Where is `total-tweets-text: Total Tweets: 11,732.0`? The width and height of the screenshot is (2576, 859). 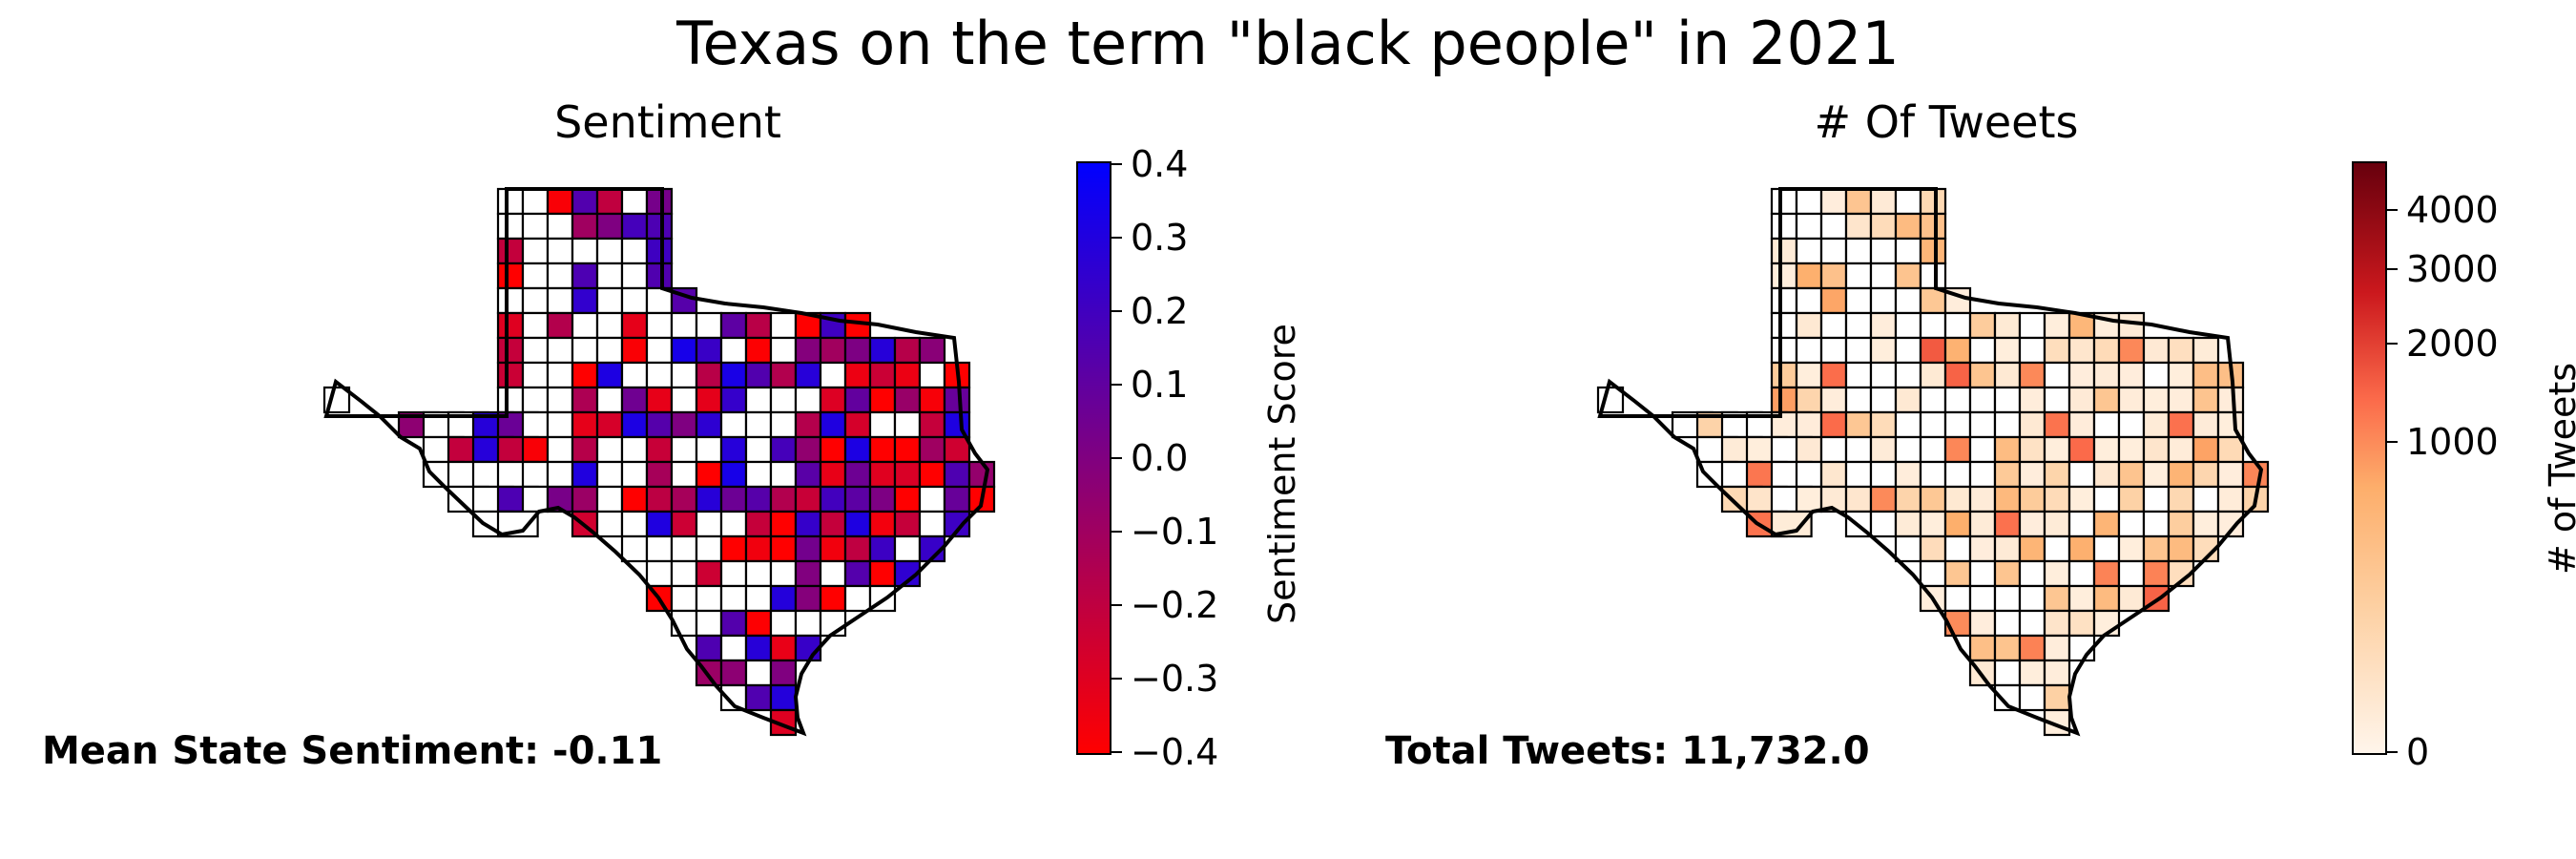
total-tweets-text: Total Tweets: 11,732.0 is located at coordinates (1627, 751).